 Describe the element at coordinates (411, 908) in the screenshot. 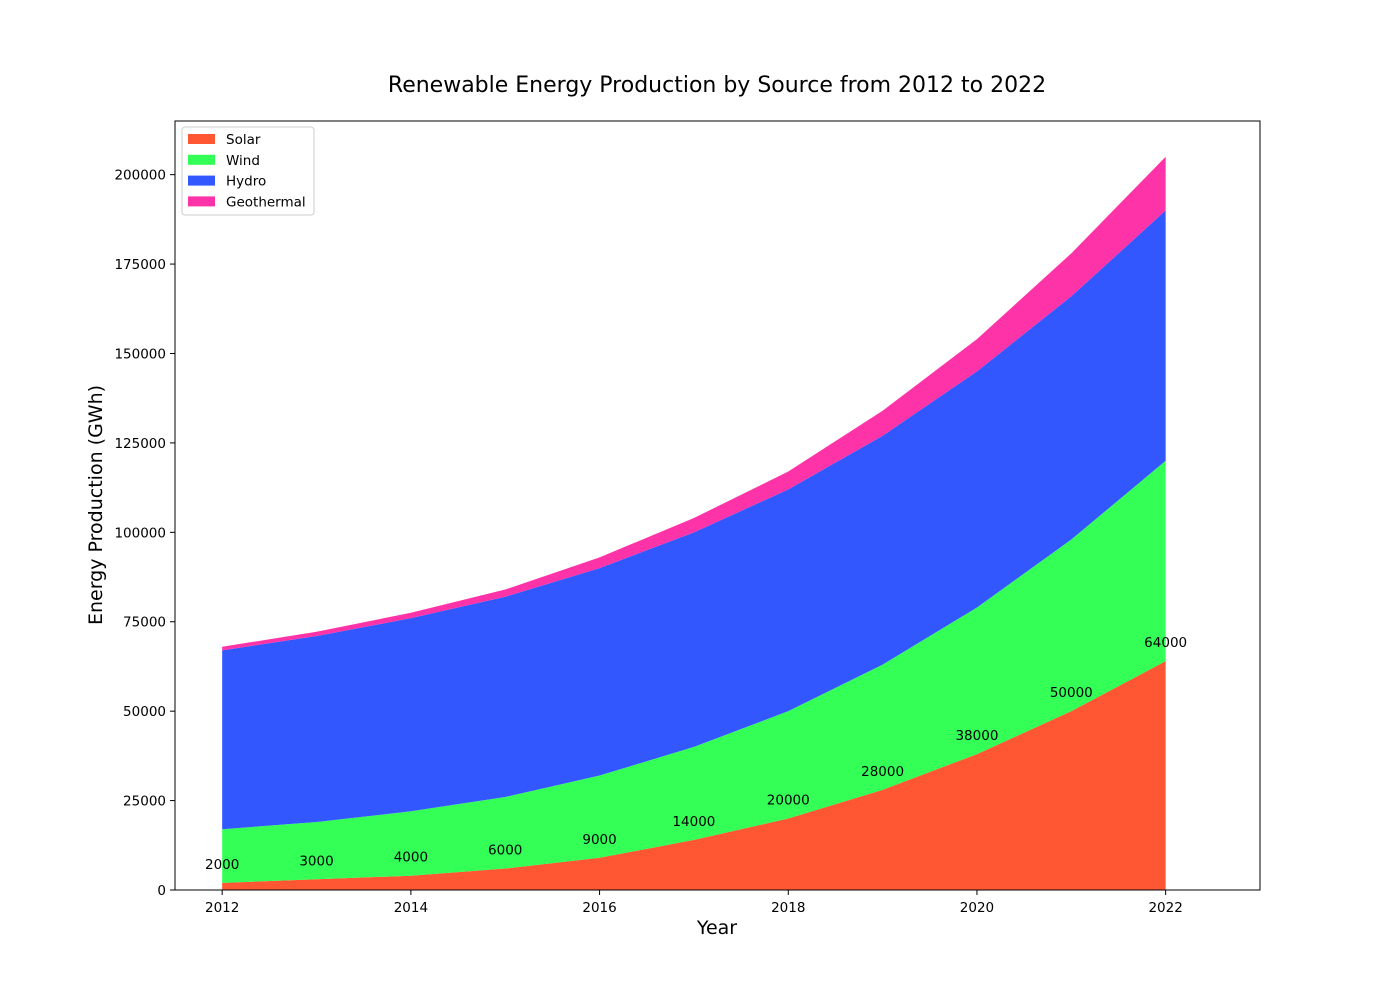

I see `x-tick-label: 2014` at that location.